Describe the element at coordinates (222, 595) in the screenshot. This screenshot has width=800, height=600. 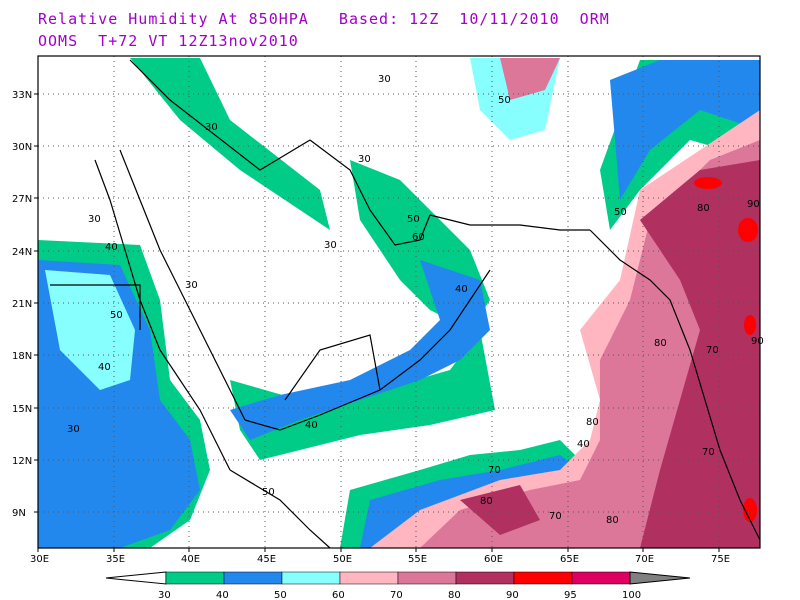
I see `legend-tick-label: 40` at that location.